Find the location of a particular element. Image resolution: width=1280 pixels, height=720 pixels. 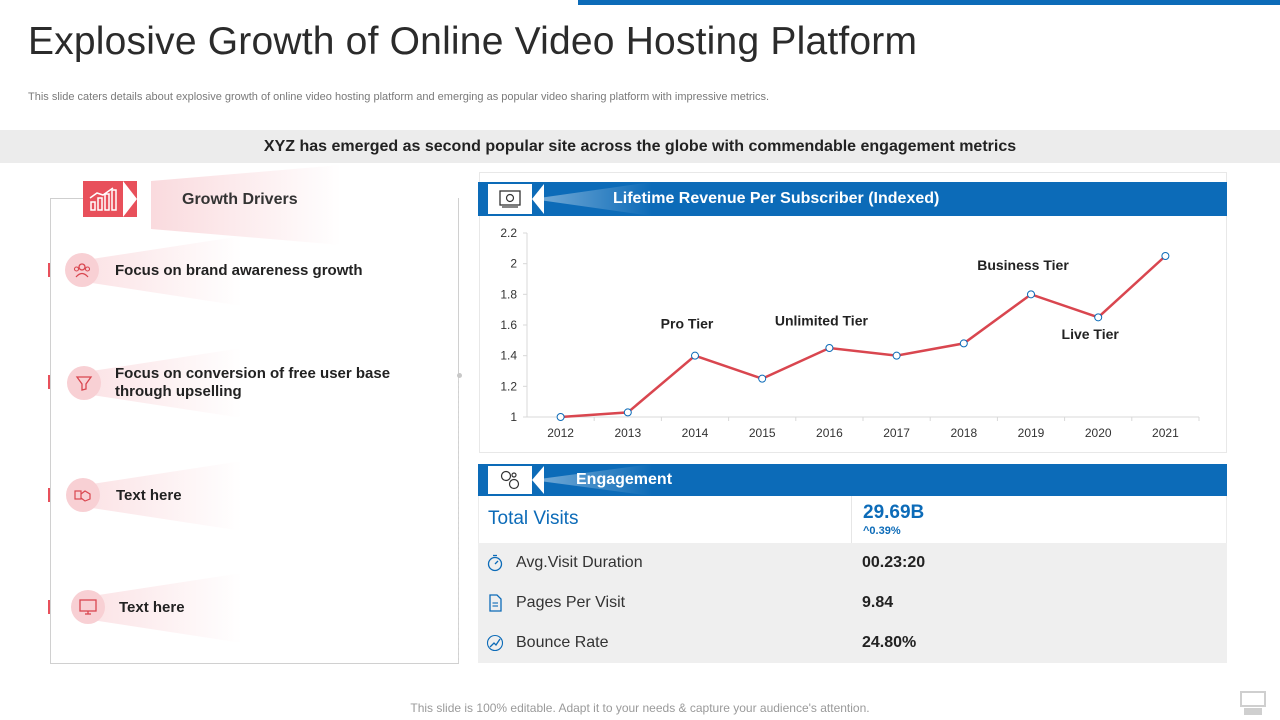

x-tick-label: 2020 is located at coordinates (1098, 433).